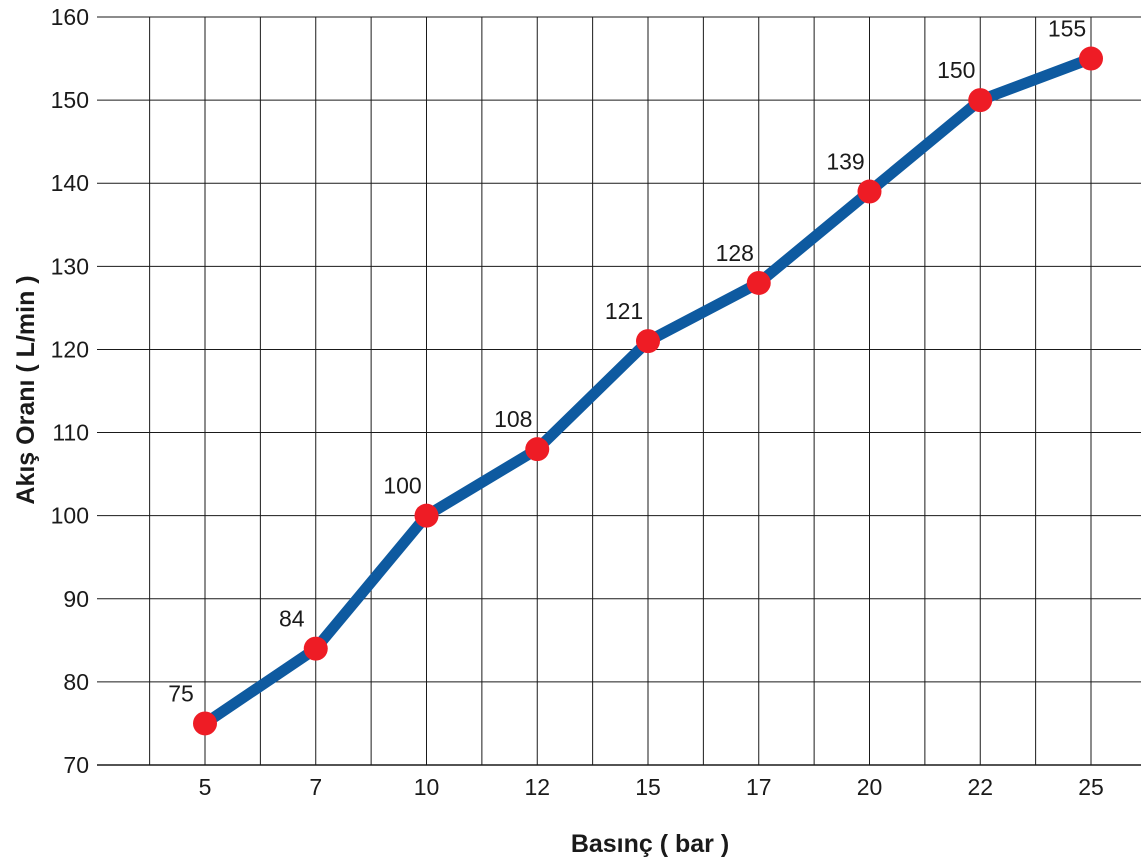  I want to click on x-tick-label: 25, so click(1091, 787).